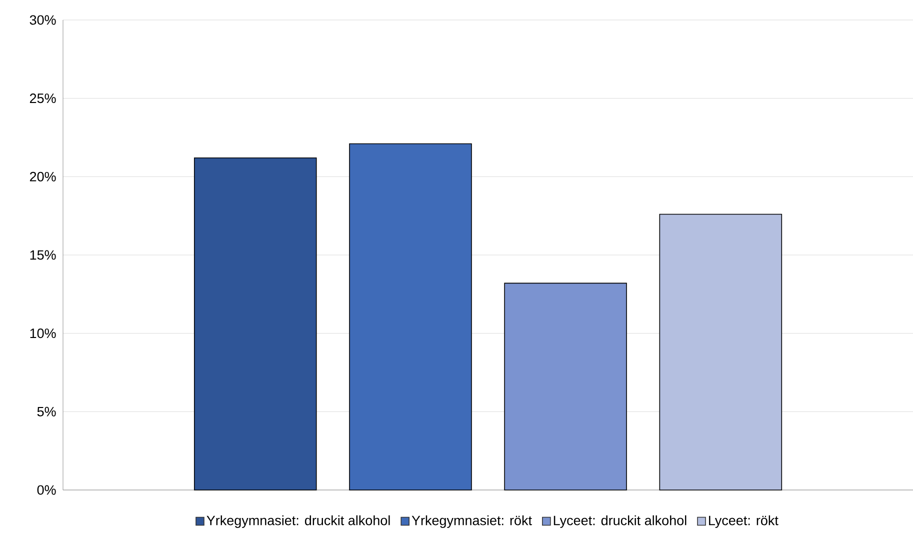 Image resolution: width=913 pixels, height=545 pixels. What do you see at coordinates (43, 99) in the screenshot?
I see `y-tick-label: 25%` at bounding box center [43, 99].